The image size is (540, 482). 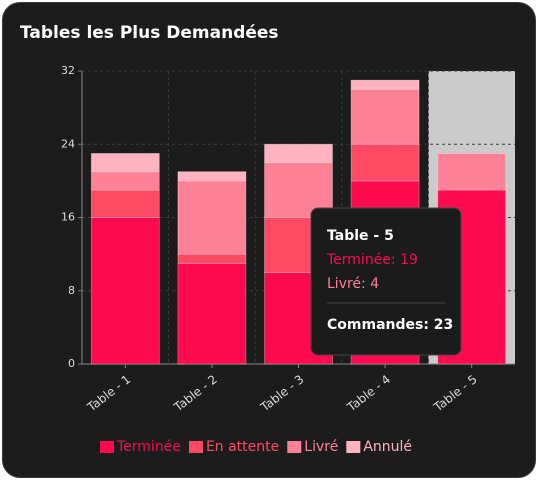 What do you see at coordinates (372, 260) in the screenshot?
I see `tooltip-item: Terminée: 19` at bounding box center [372, 260].